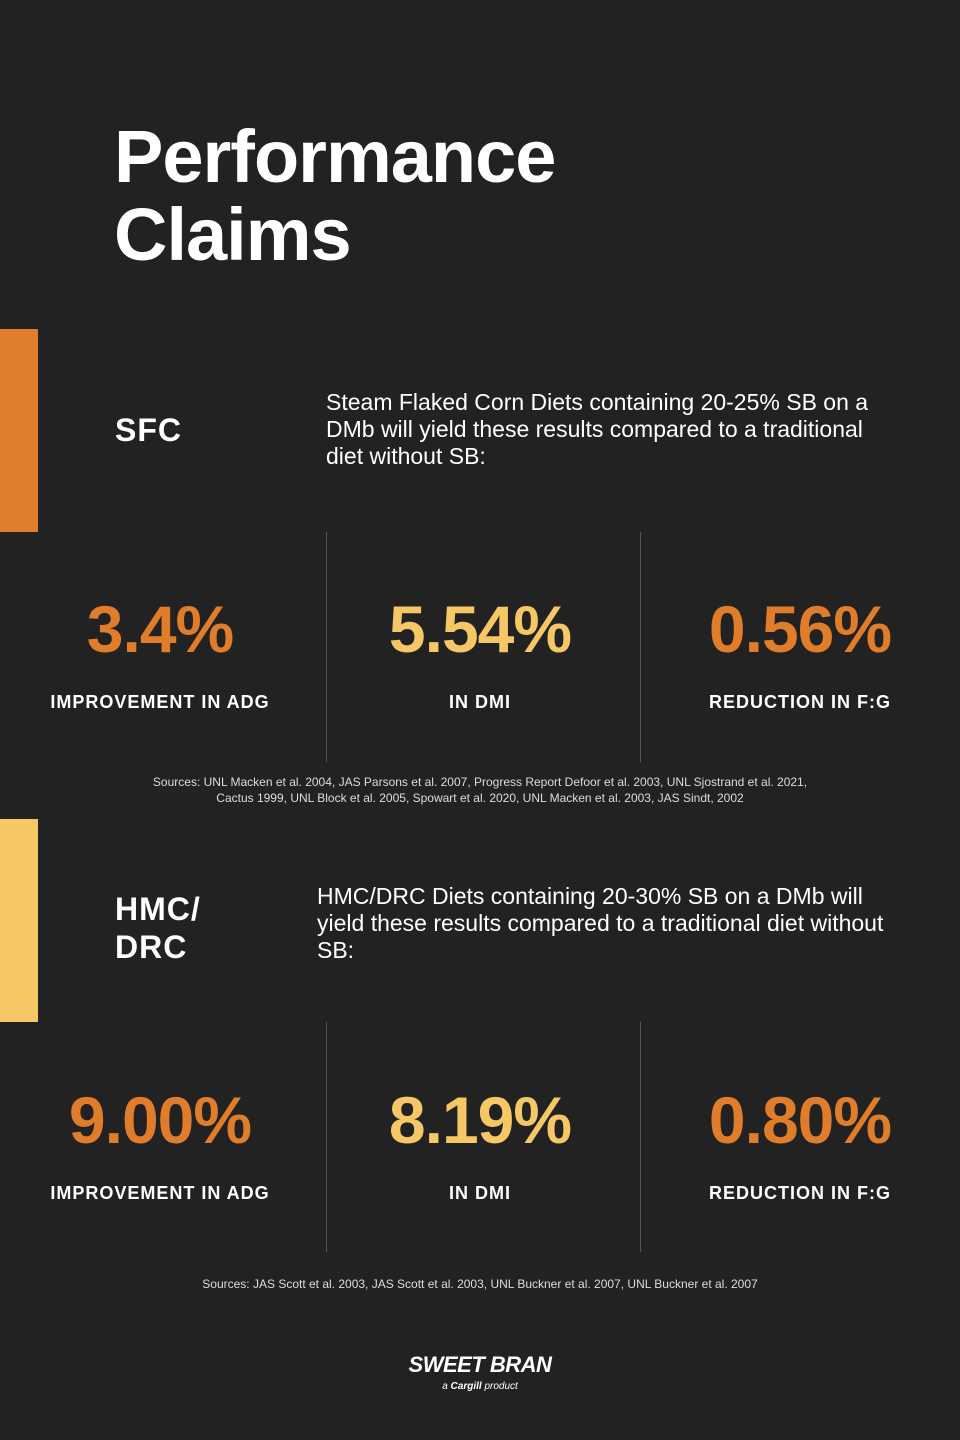 This screenshot has height=1440, width=960. Describe the element at coordinates (19, 430) in the screenshot. I see `sfc-accent-bar` at that location.